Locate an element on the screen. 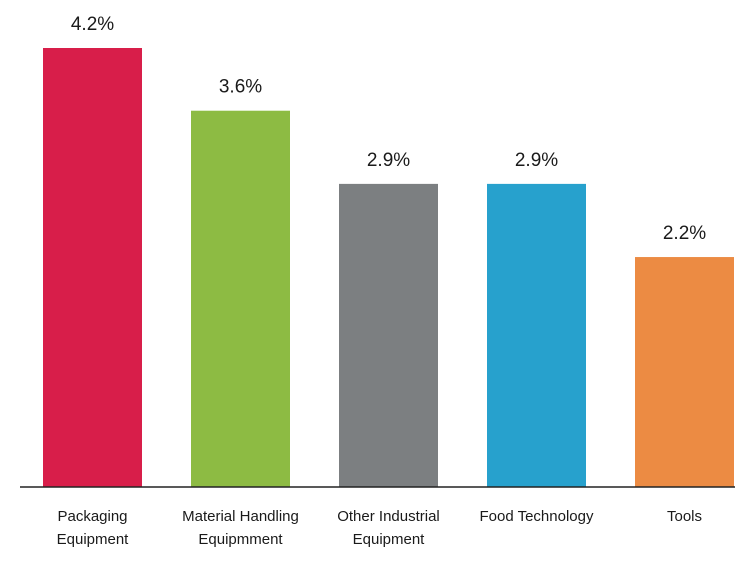 Image resolution: width=756 pixels, height=571 pixels. category-label-line: Food Technology is located at coordinates (537, 516).